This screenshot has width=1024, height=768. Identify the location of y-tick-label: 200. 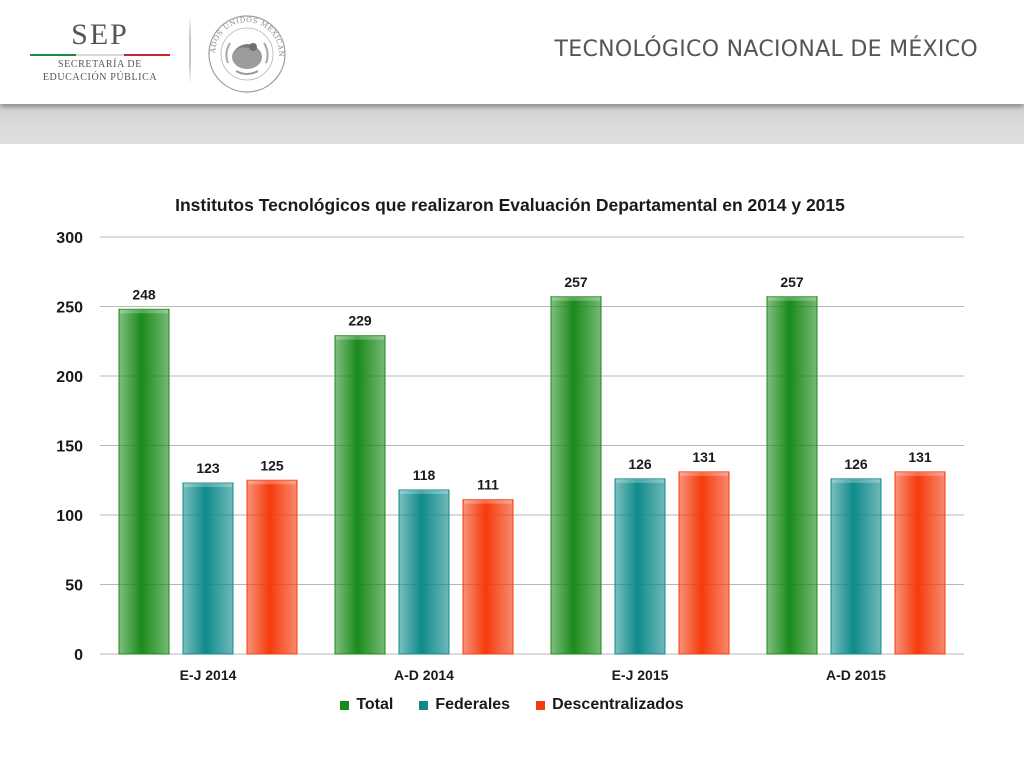
(69, 377).